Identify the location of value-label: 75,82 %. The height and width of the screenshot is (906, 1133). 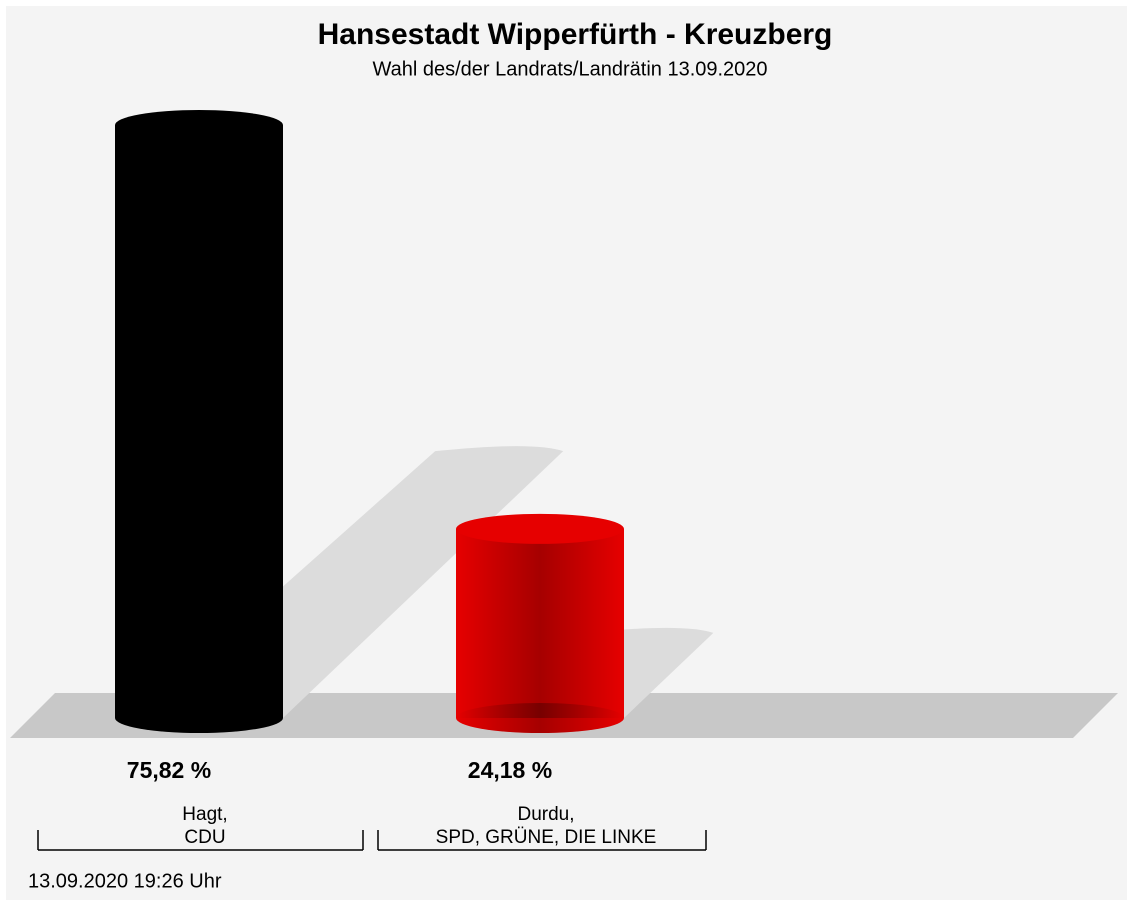
(169, 770).